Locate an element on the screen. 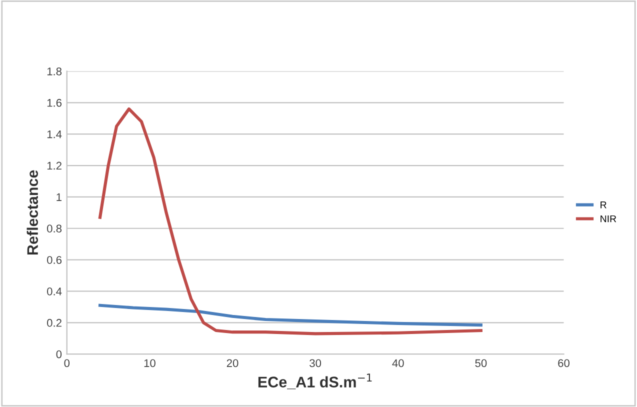 The width and height of the screenshot is (637, 407). y-tick-label: 0.2 is located at coordinates (54, 322).